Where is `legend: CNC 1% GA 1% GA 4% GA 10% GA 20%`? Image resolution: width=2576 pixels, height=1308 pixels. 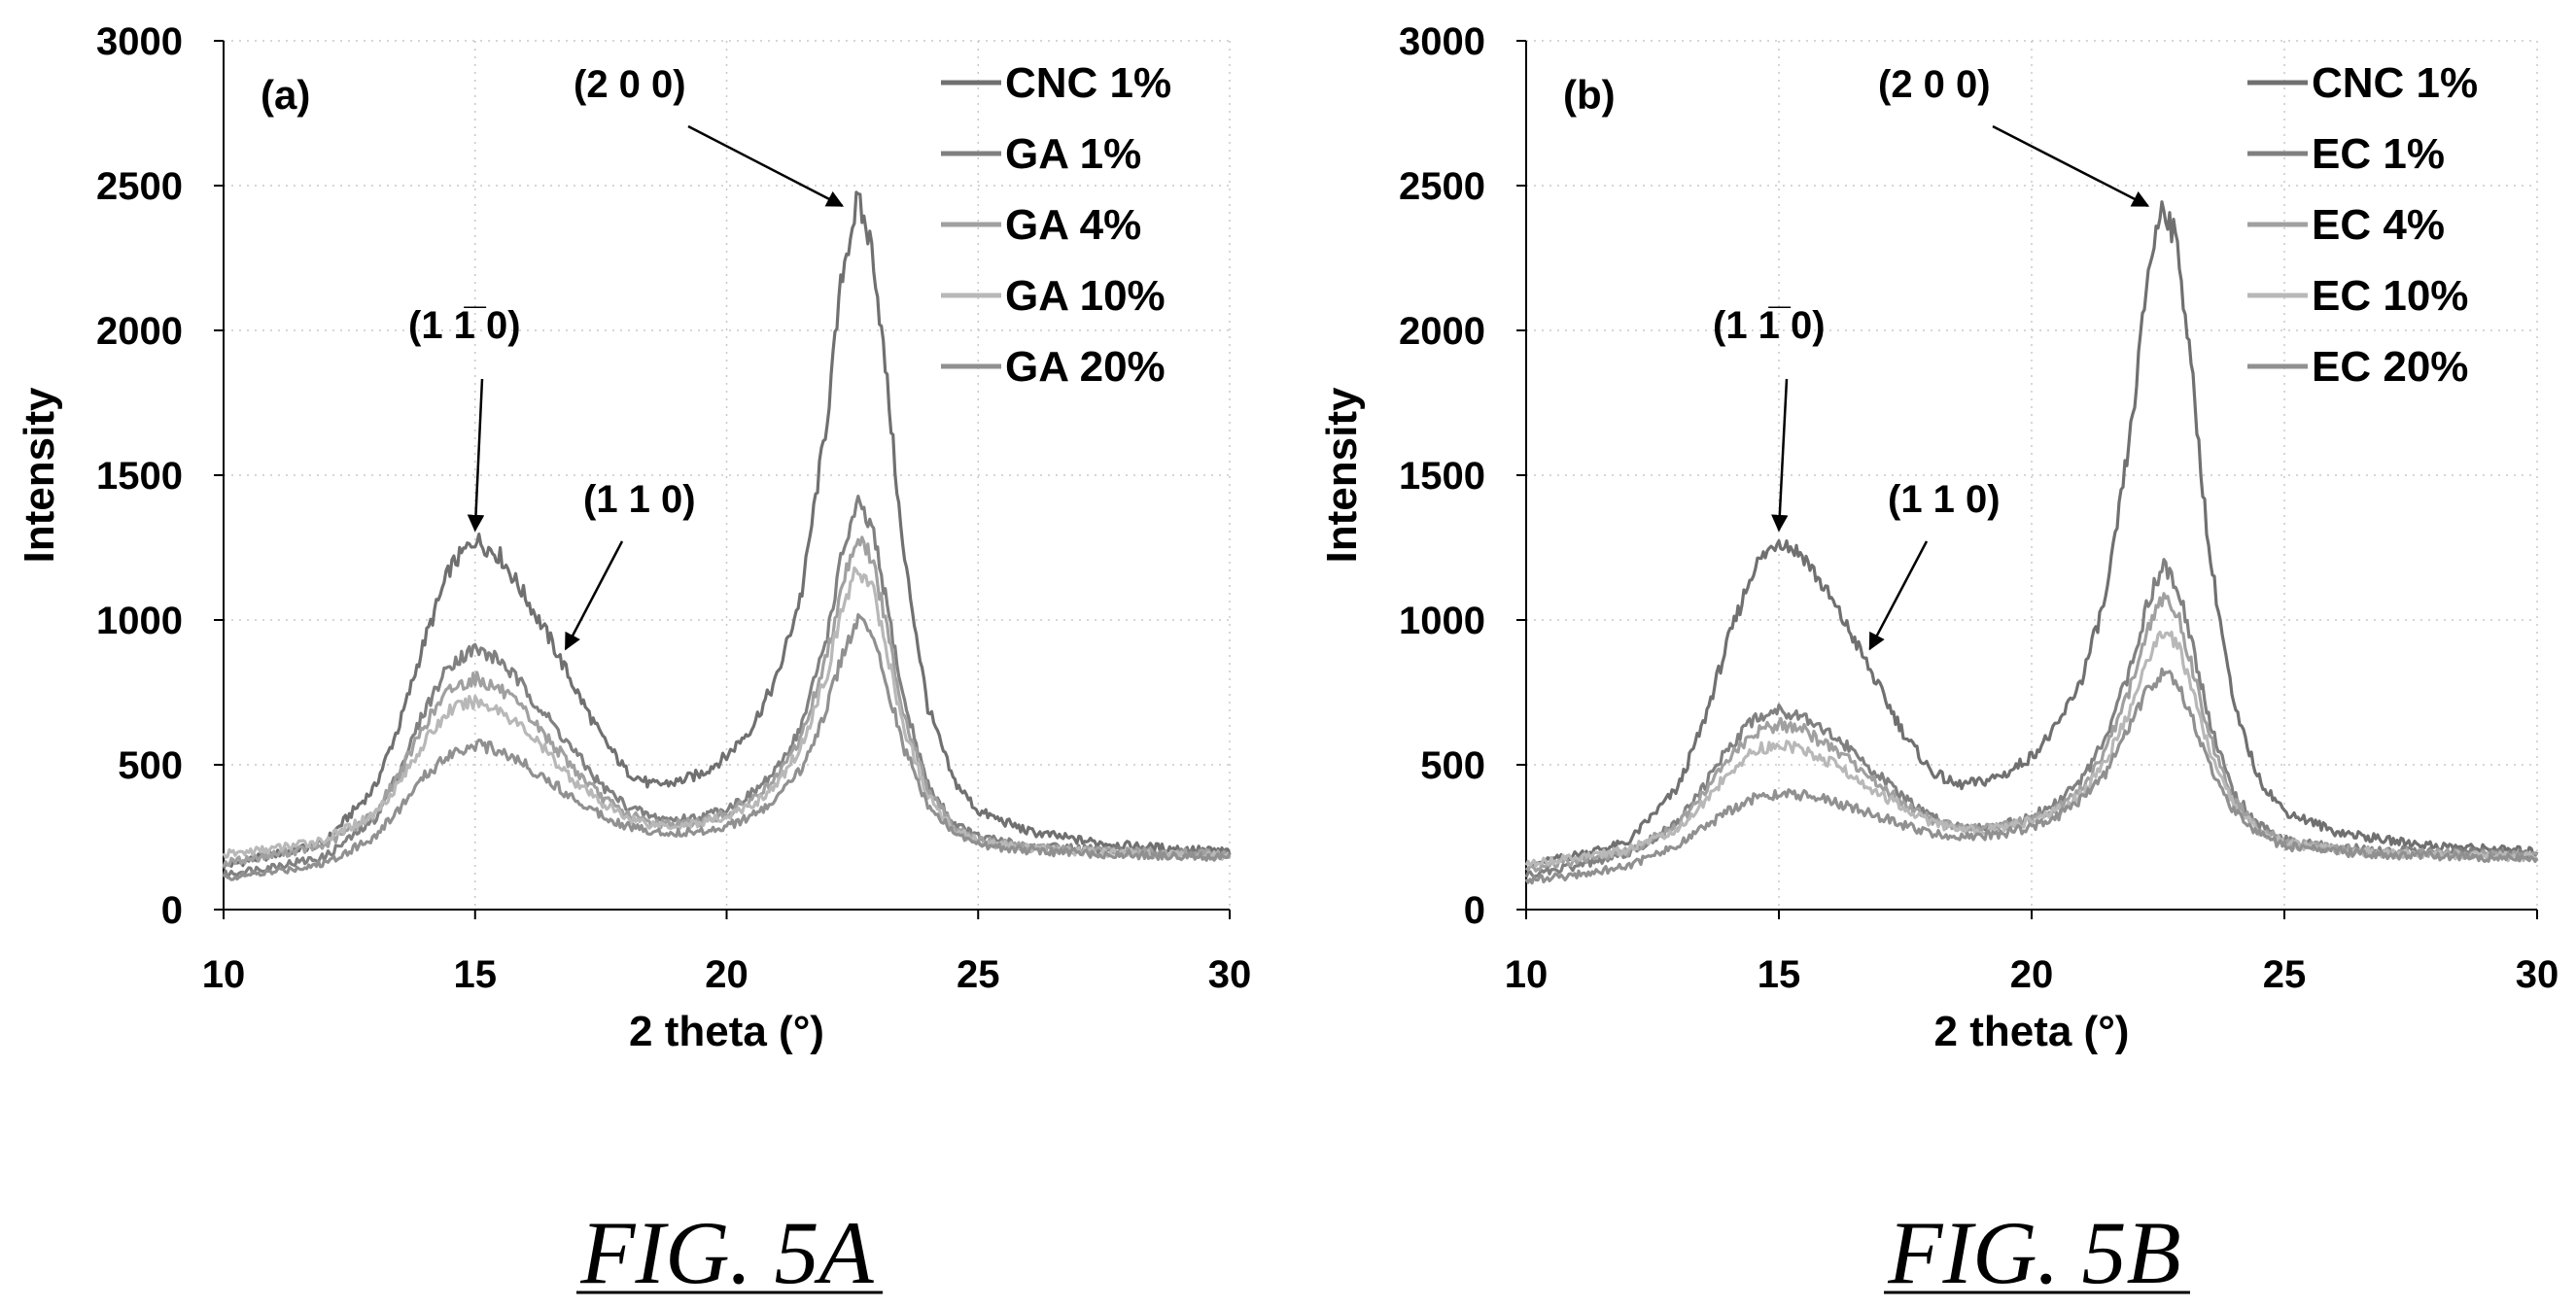 legend: CNC 1% GA 1% GA 4% GA 10% GA 20% is located at coordinates (1056, 225).